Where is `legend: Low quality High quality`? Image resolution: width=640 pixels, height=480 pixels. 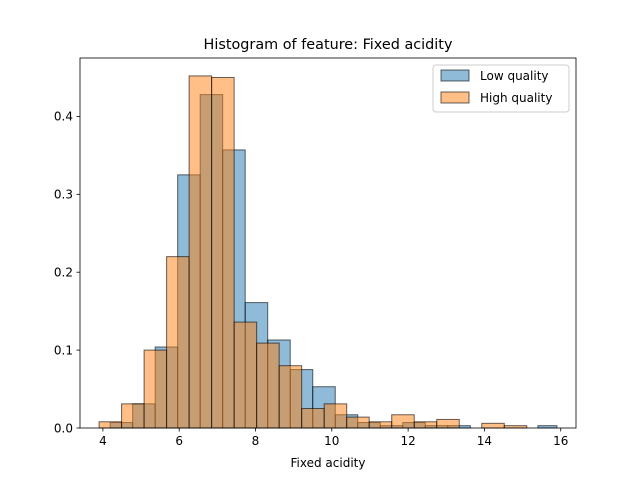 legend: Low quality High quality is located at coordinates (501, 88).